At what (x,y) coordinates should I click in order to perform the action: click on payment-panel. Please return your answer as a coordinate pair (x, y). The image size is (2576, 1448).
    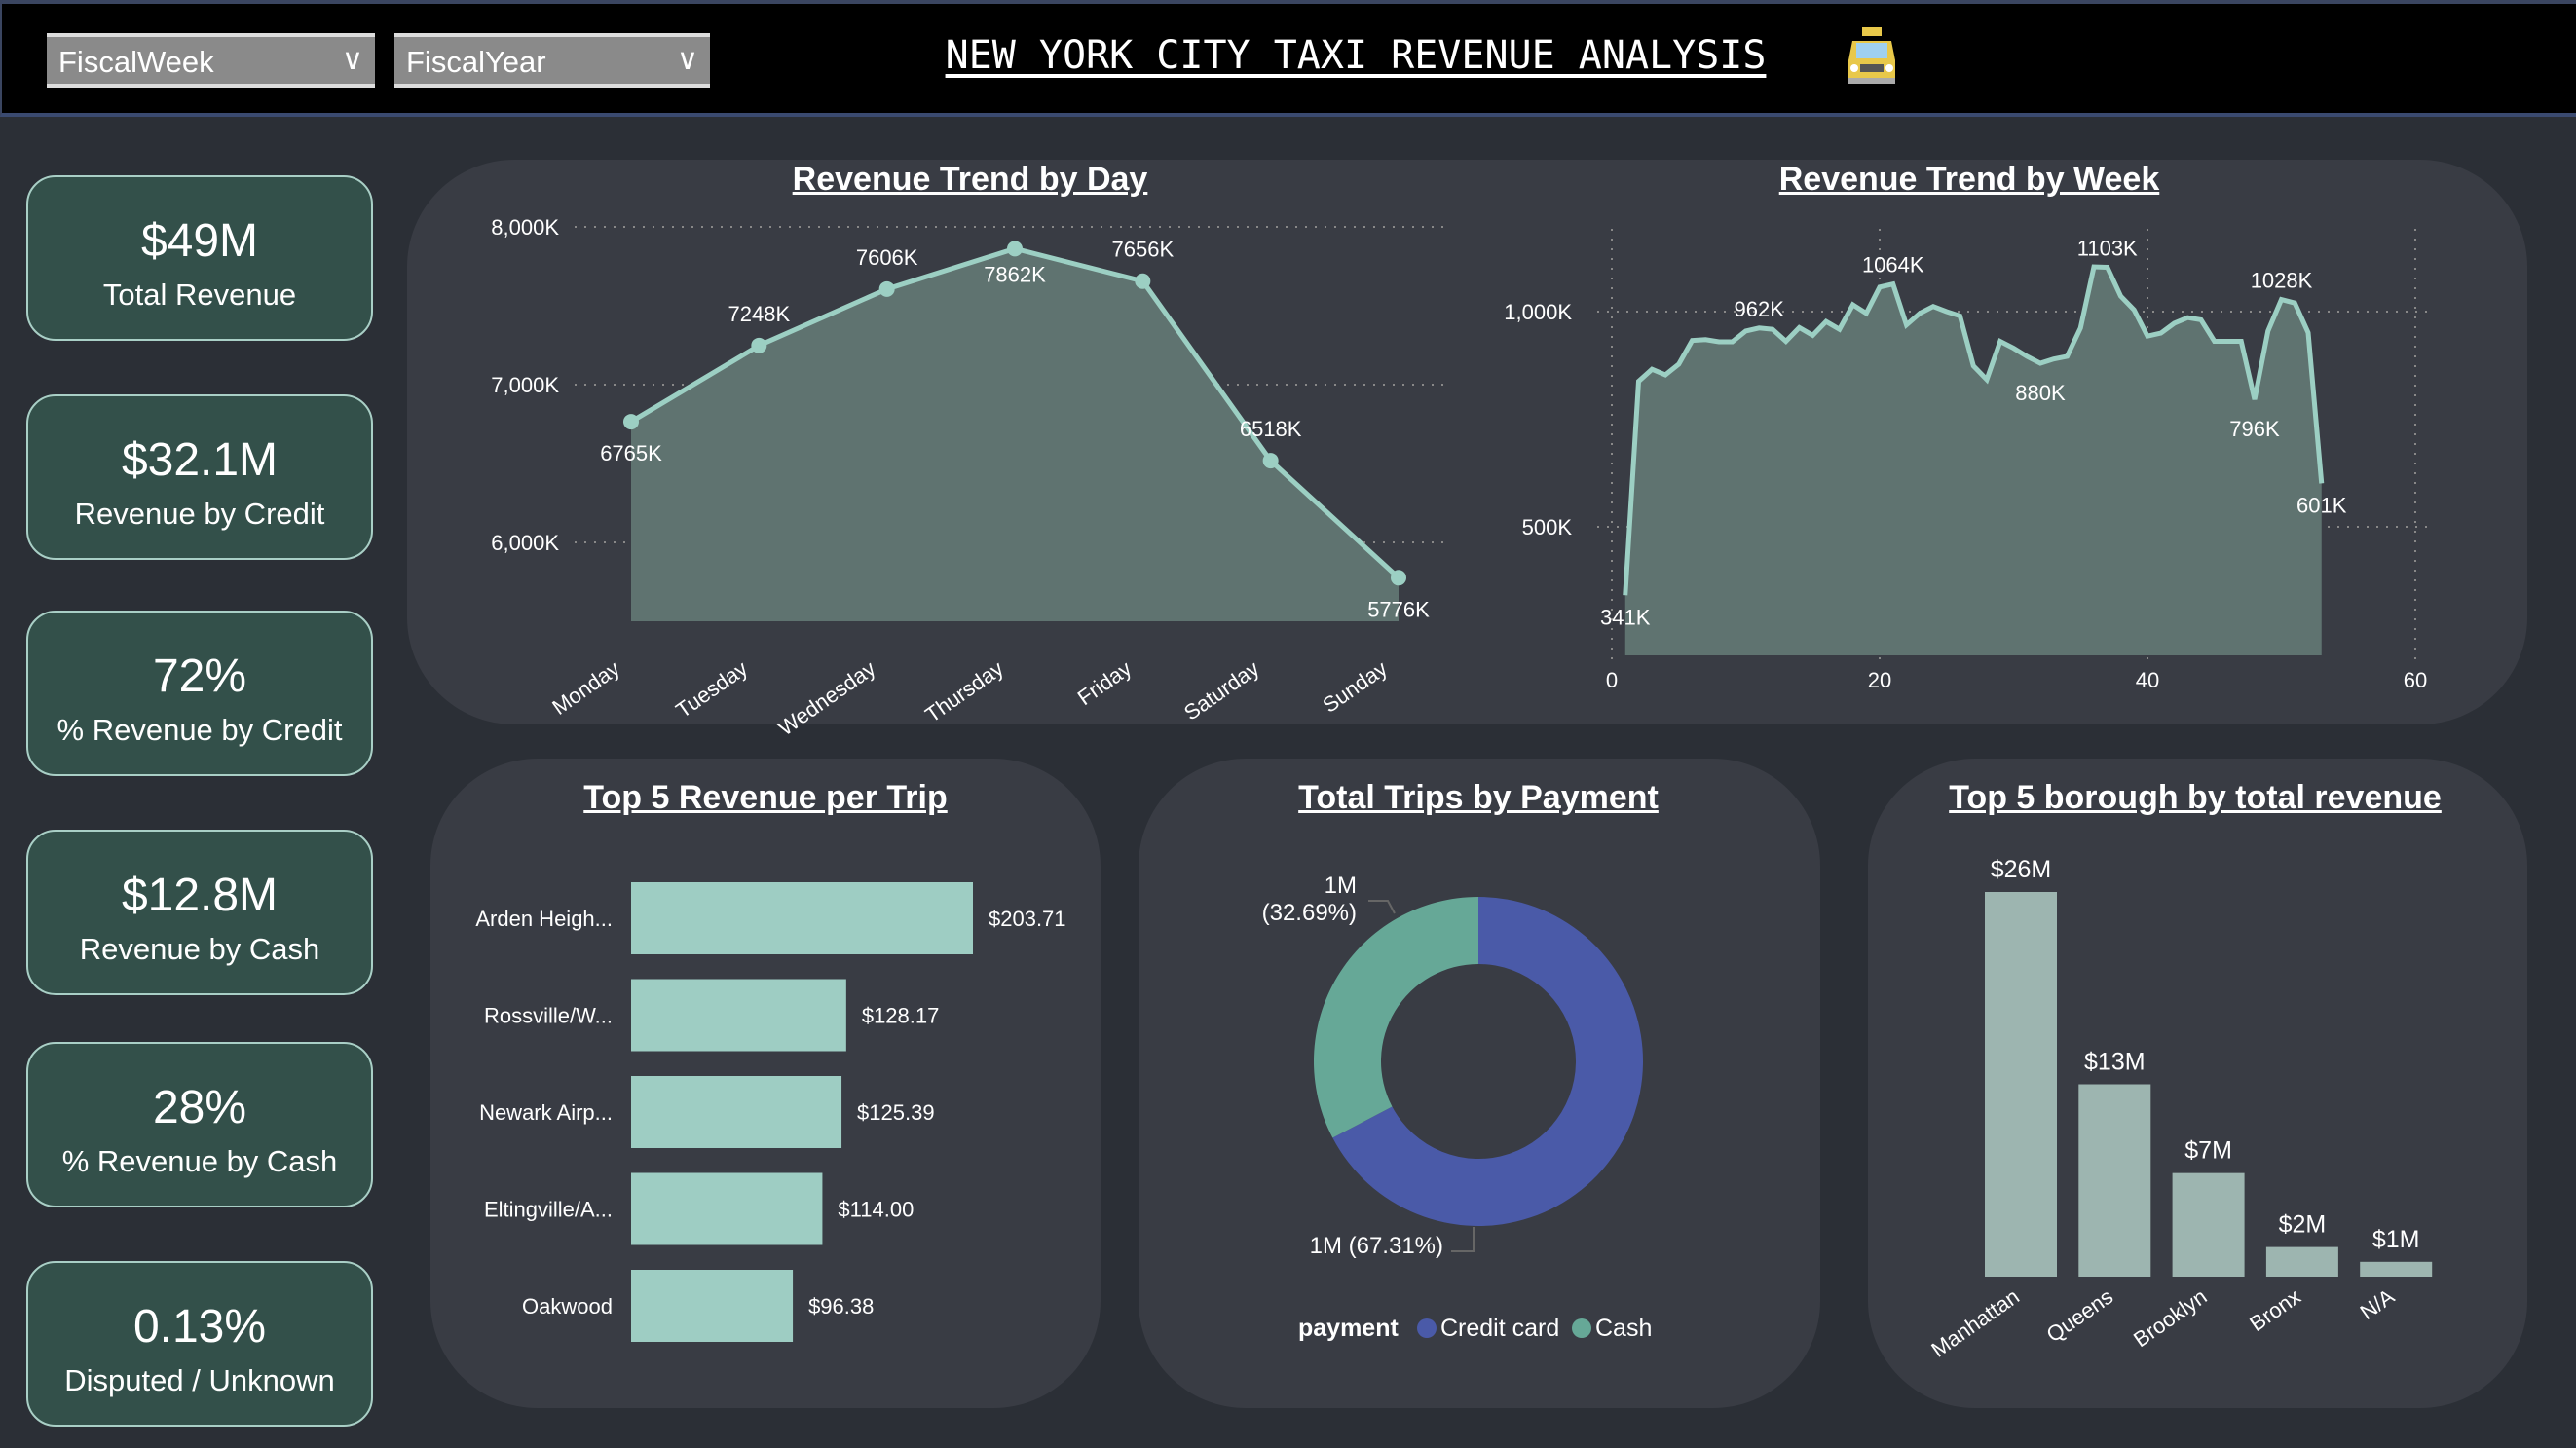
    Looking at the image, I should click on (1479, 1083).